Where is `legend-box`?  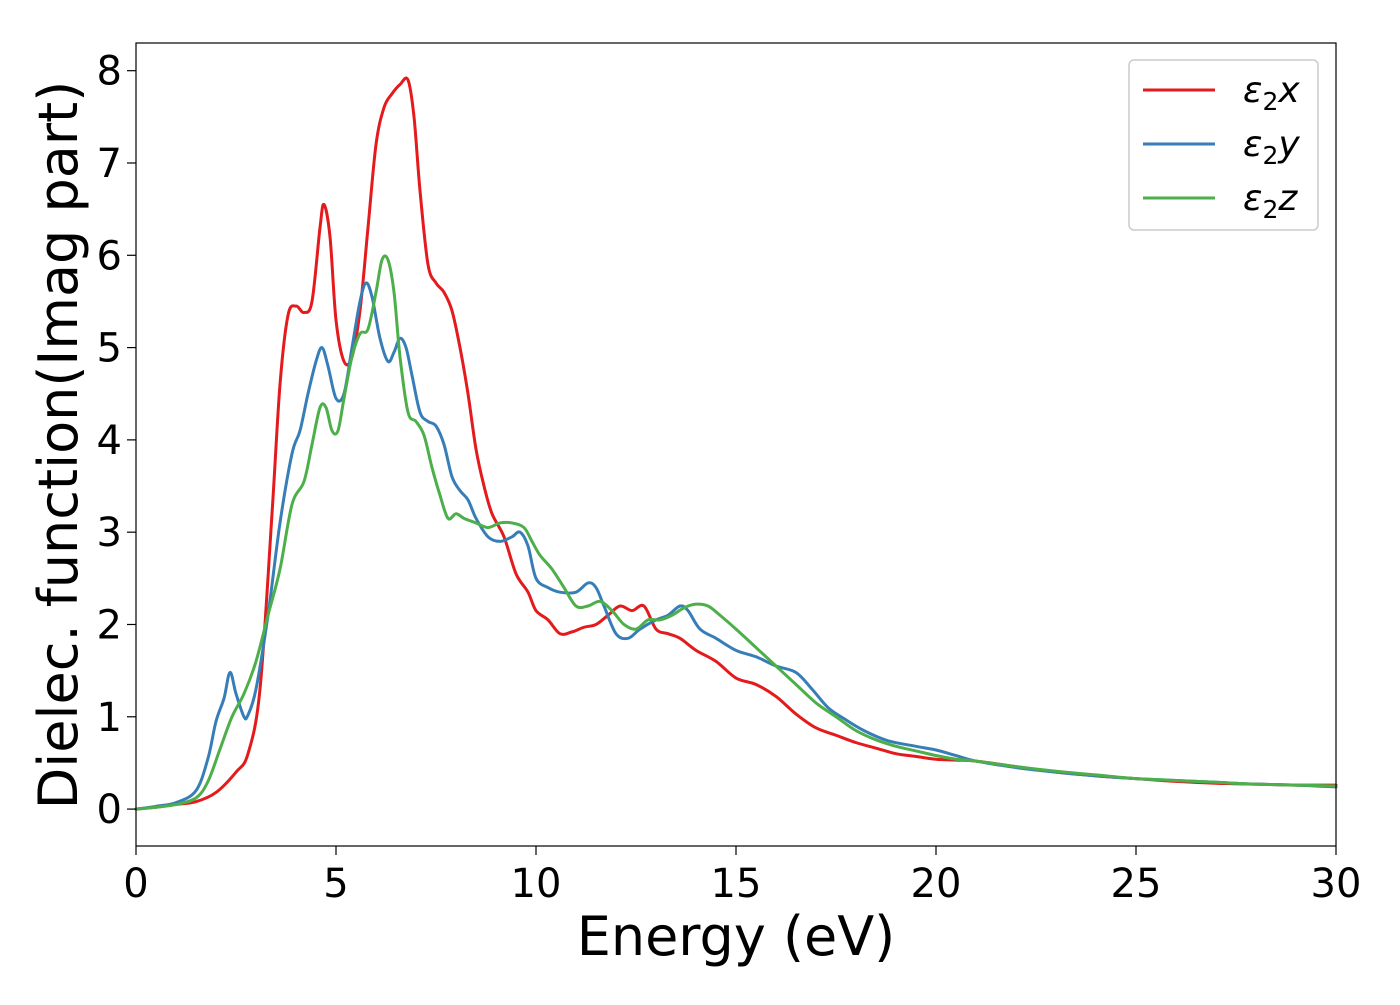 legend-box is located at coordinates (1223, 145).